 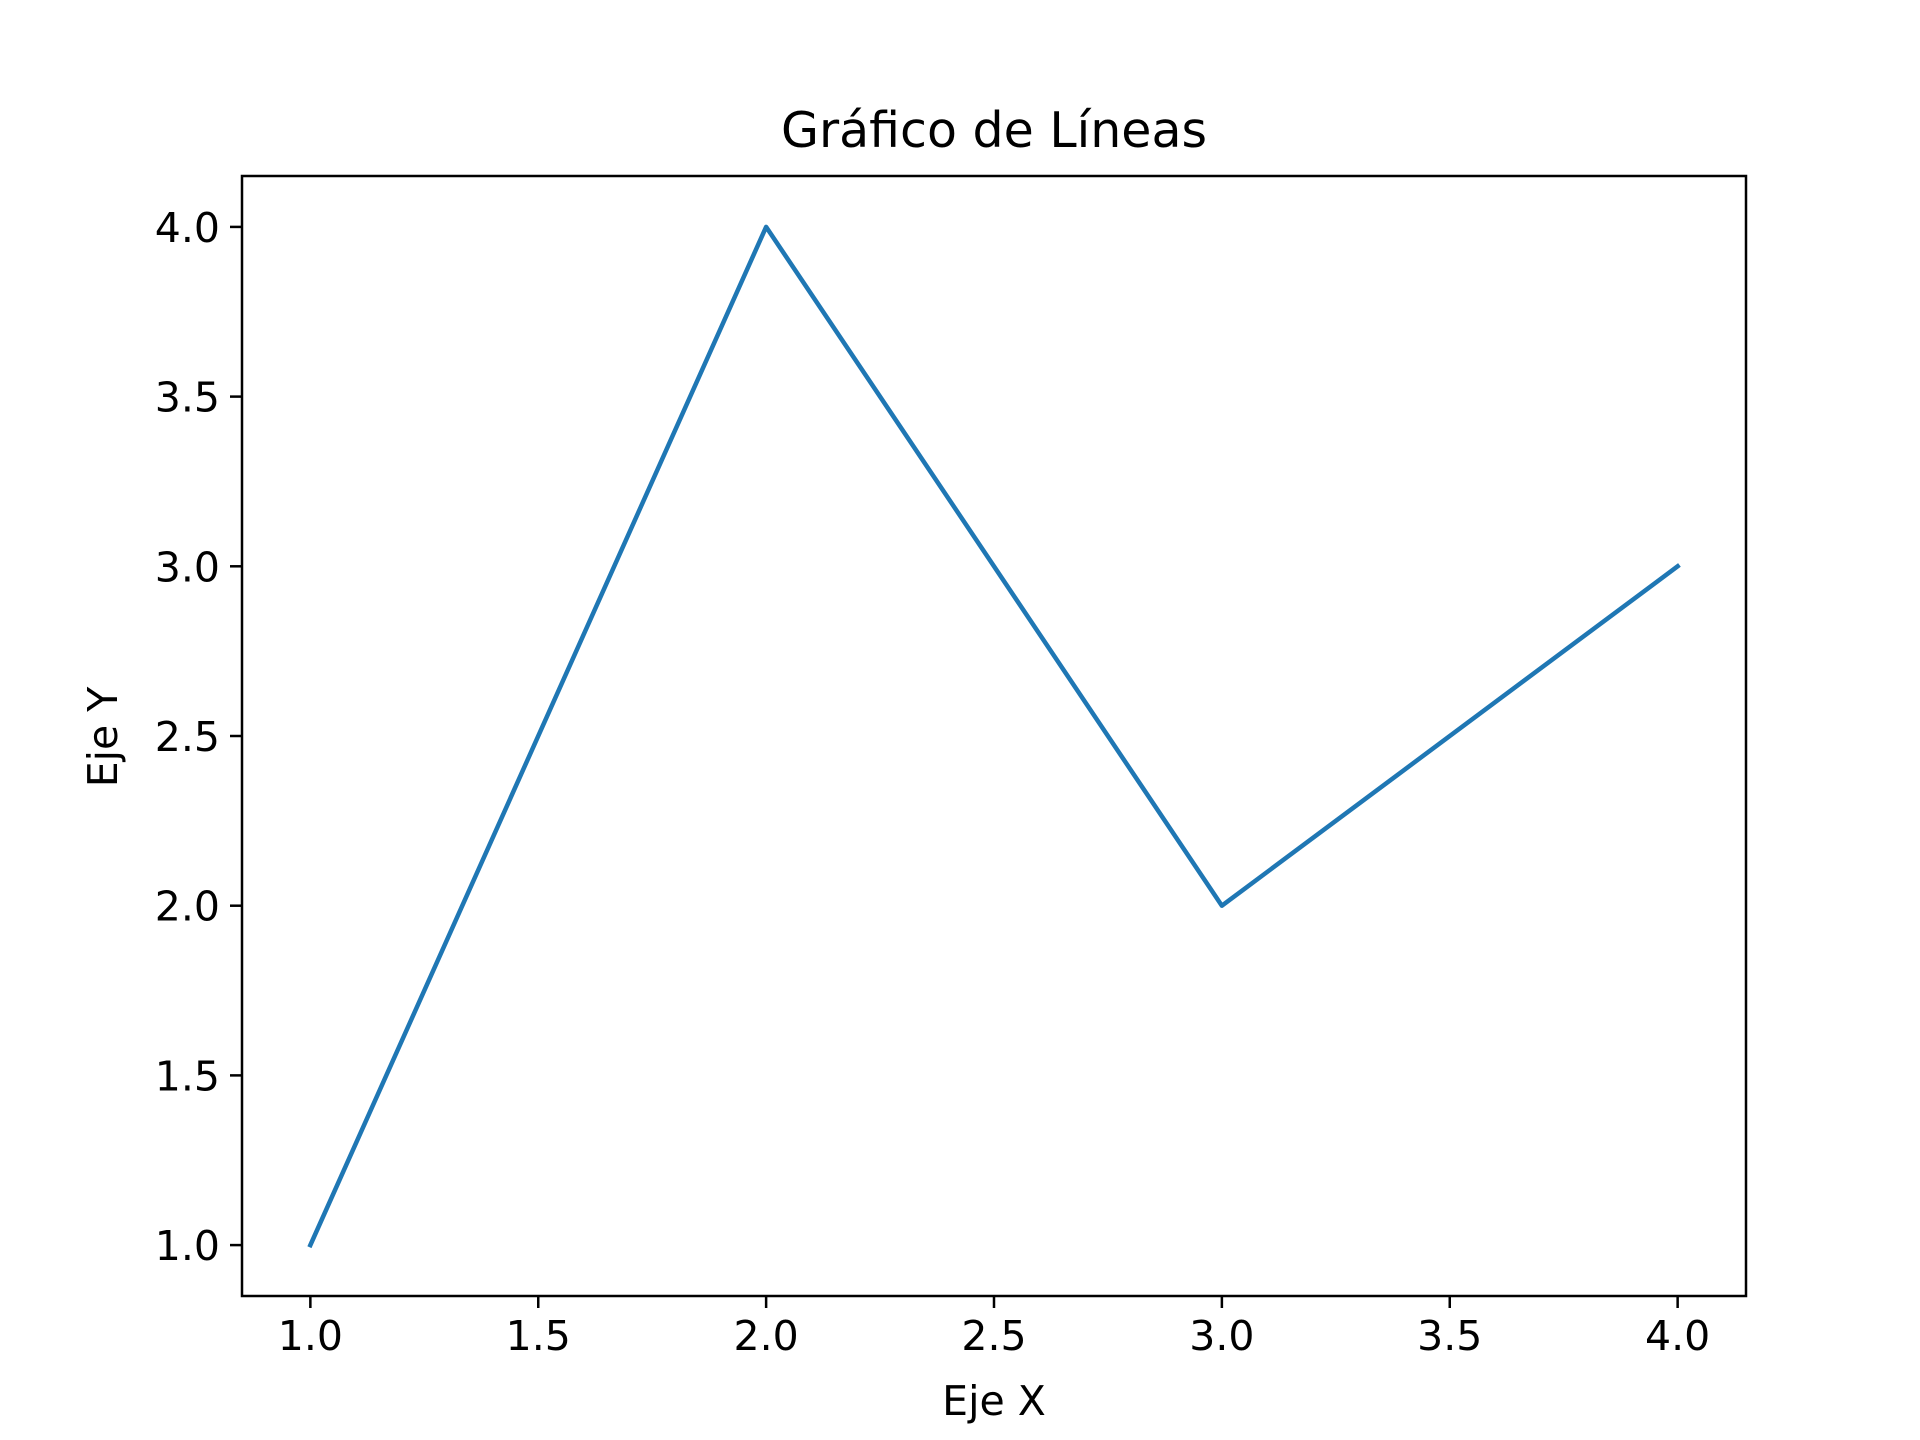 What do you see at coordinates (187, 907) in the screenshot?
I see `y-tick-label: 2.0` at bounding box center [187, 907].